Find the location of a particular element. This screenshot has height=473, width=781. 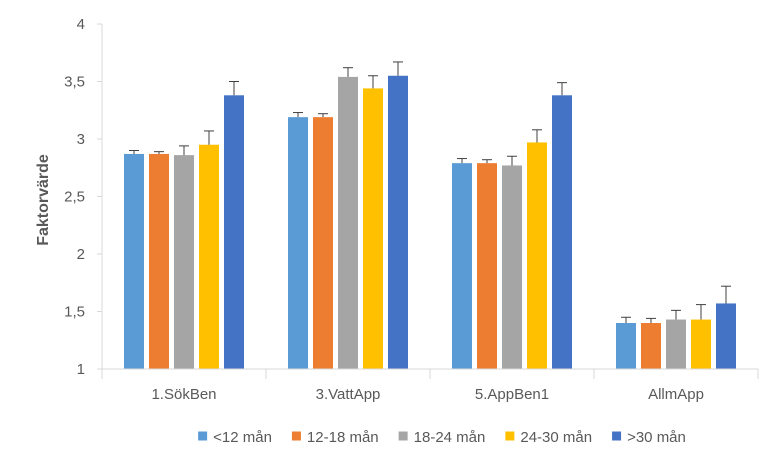

legend-label: <12 mån is located at coordinates (242, 437).